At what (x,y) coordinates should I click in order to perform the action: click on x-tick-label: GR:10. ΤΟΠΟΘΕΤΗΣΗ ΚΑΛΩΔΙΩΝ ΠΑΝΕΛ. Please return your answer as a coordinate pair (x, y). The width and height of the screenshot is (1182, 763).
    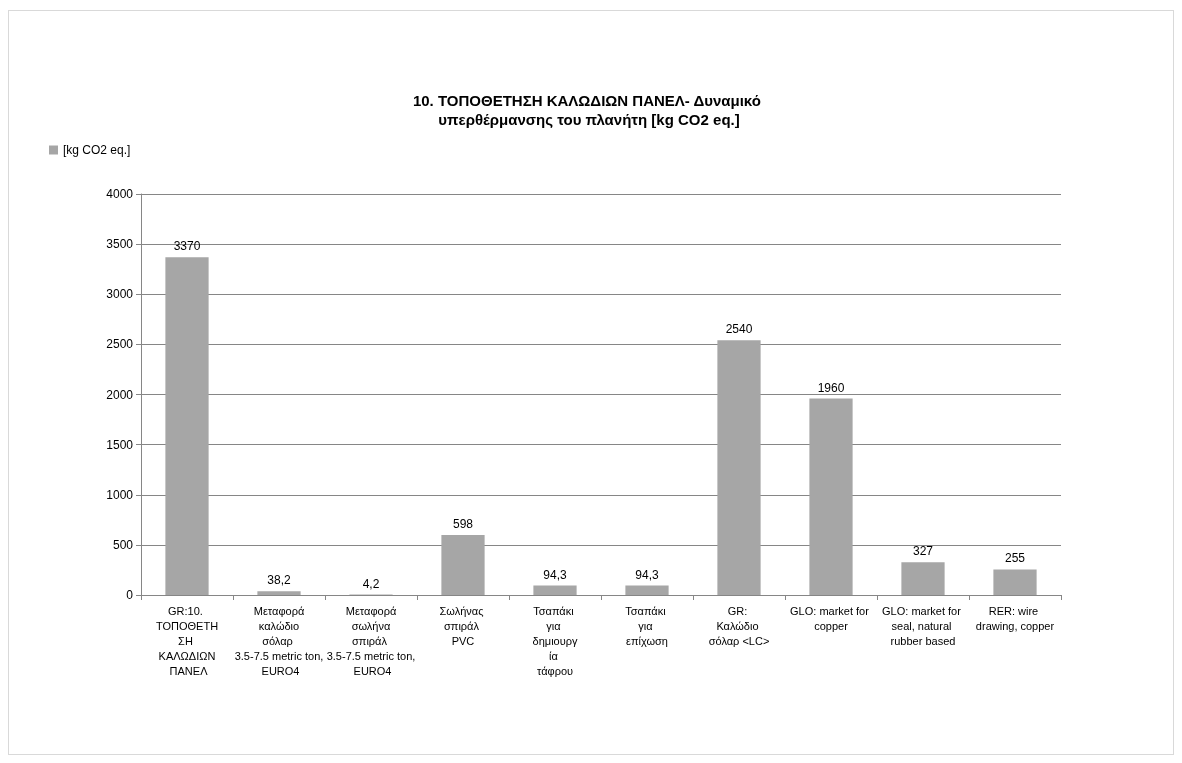
    Looking at the image, I should click on (187, 640).